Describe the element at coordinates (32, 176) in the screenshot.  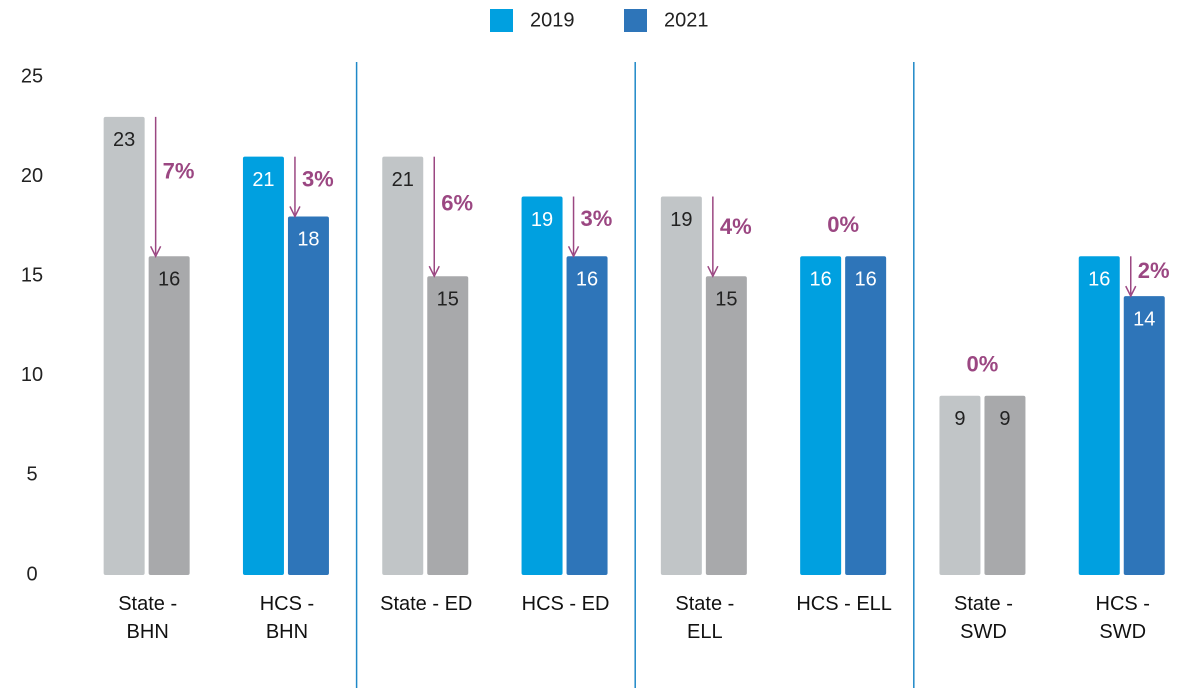
I see `y-tick-label: 20` at that location.